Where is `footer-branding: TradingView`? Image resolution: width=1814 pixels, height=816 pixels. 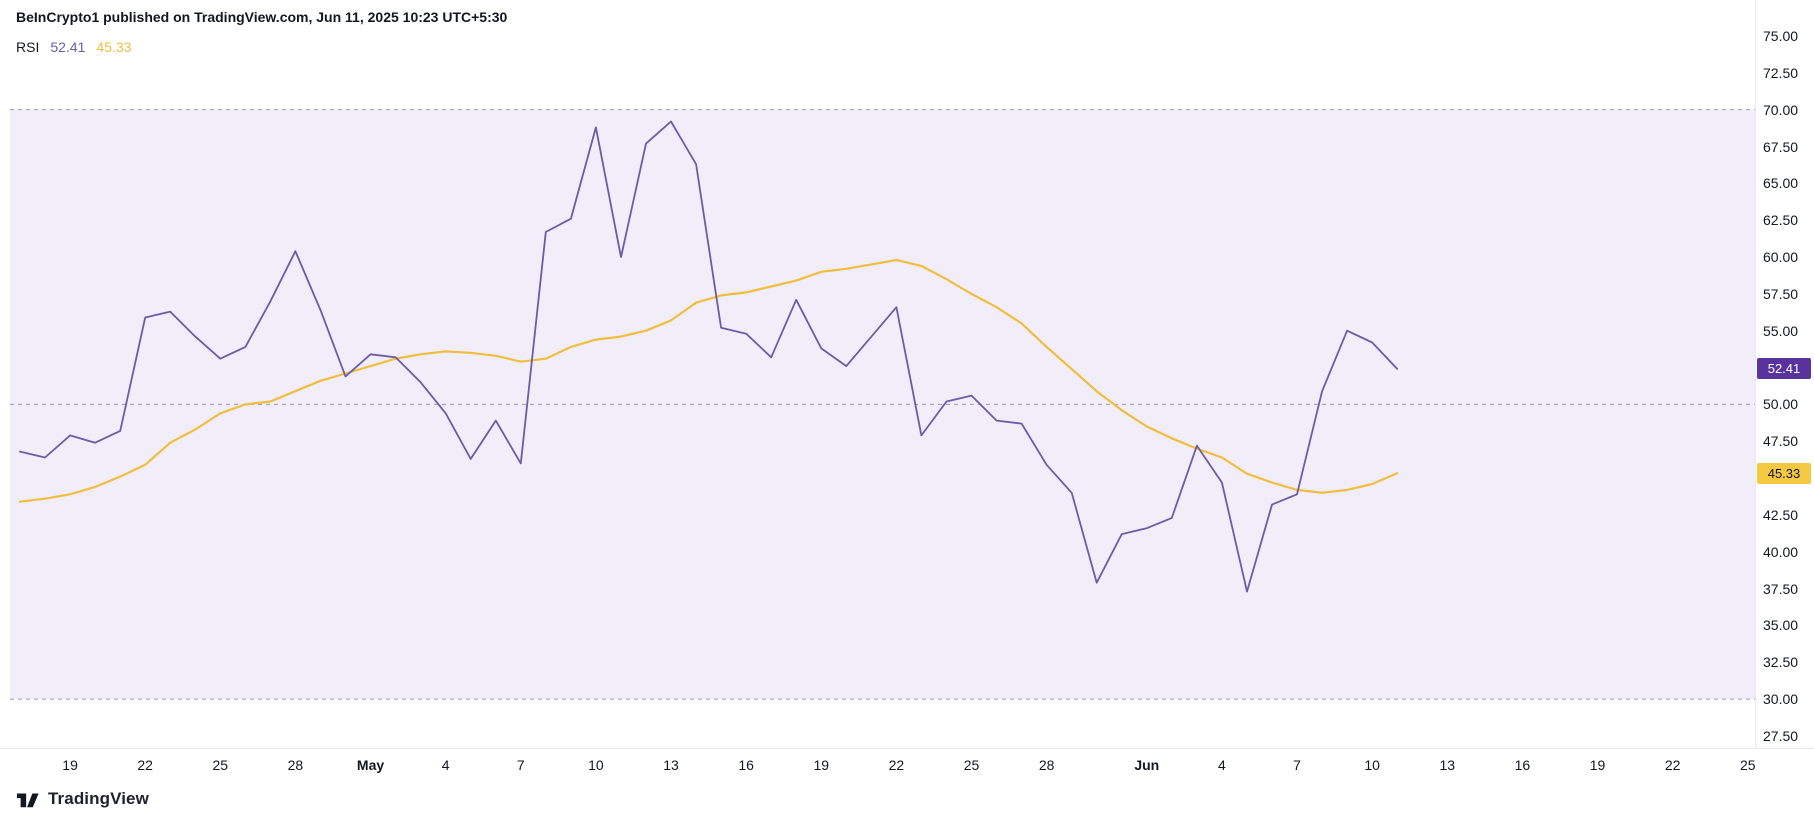 footer-branding: TradingView is located at coordinates (82, 799).